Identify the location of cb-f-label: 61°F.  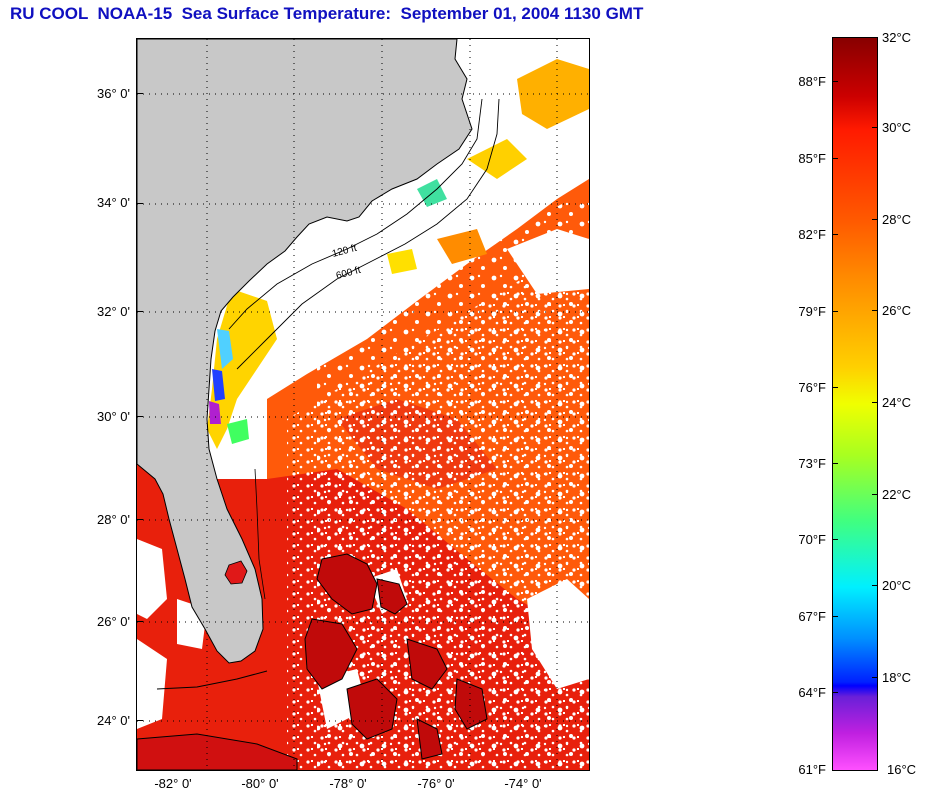
(812, 769).